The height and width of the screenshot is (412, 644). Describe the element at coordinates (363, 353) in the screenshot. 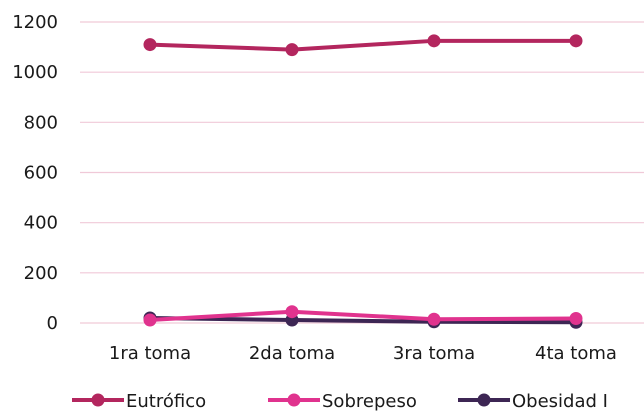

I see `x-axis-ticks: 1ra toma 2da toma 3ra toma 4ta toma` at that location.